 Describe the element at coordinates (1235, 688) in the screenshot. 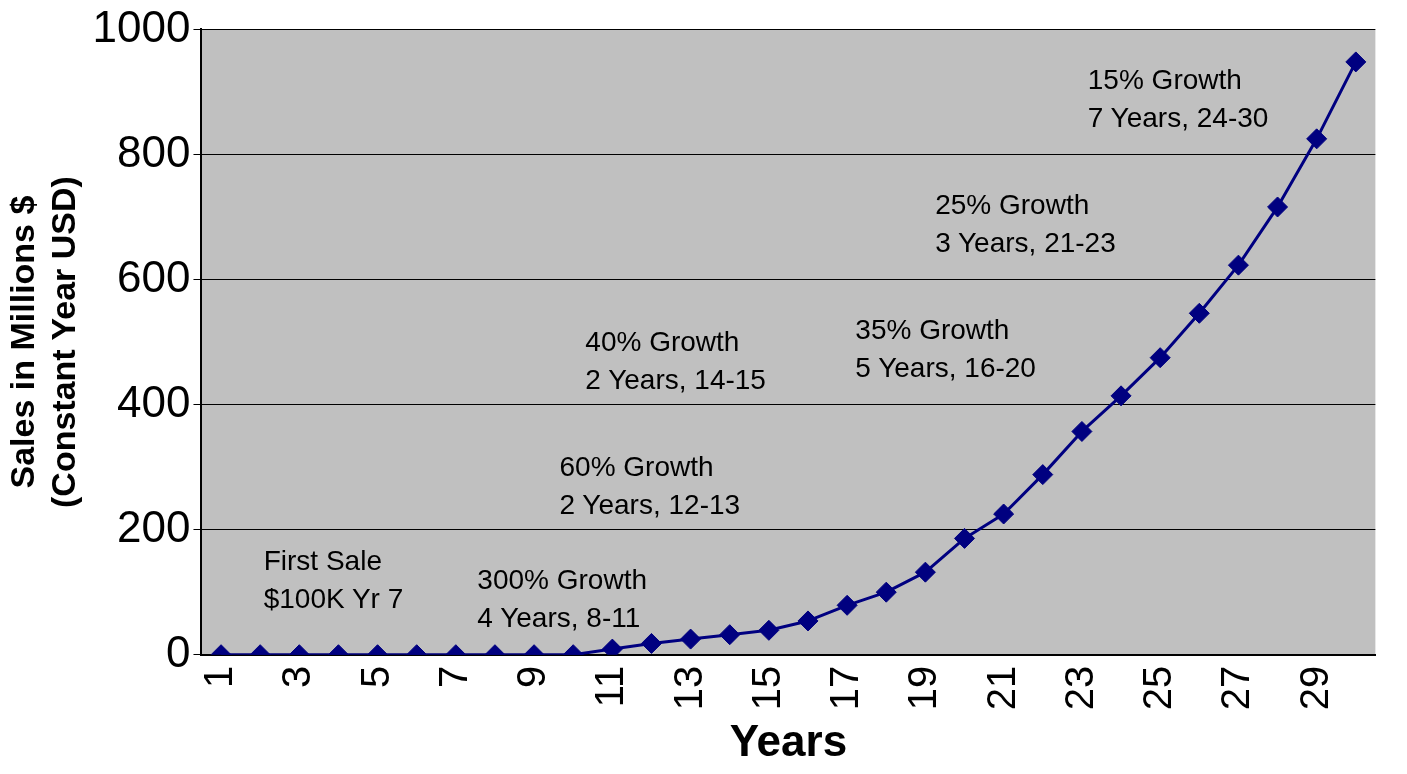

I see `x-tick-label: 27` at that location.